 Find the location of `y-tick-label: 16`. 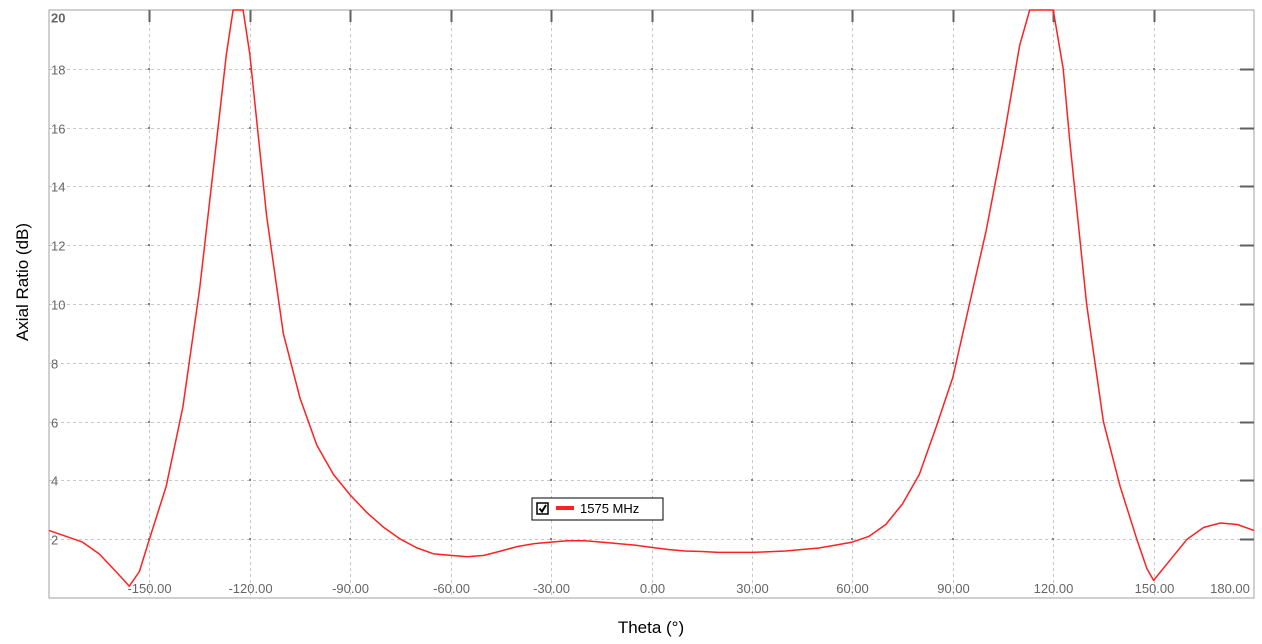

y-tick-label: 16 is located at coordinates (58, 129).